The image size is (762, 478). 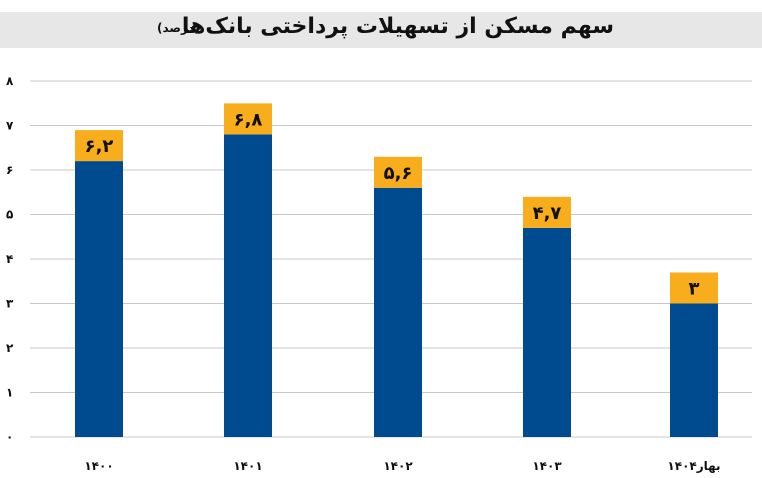 What do you see at coordinates (9, 215) in the screenshot?
I see `y-tick-label: ۵` at bounding box center [9, 215].